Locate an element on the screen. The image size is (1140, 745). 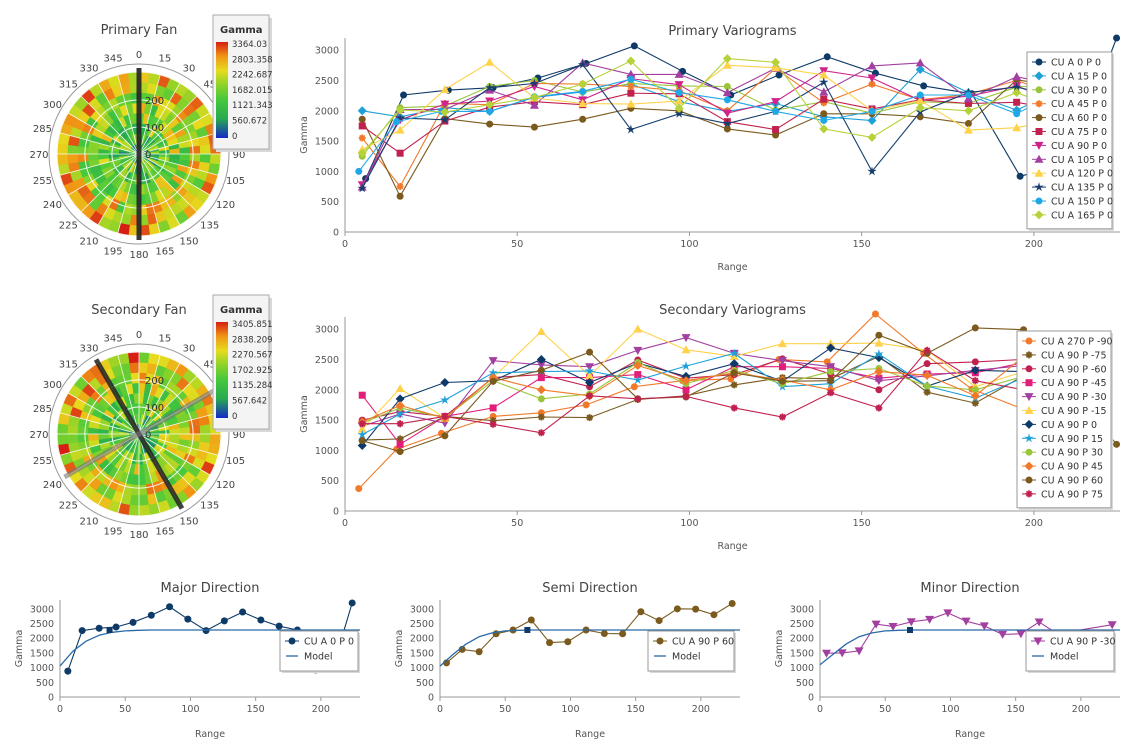
angle-label: 150 is located at coordinates (188, 242).